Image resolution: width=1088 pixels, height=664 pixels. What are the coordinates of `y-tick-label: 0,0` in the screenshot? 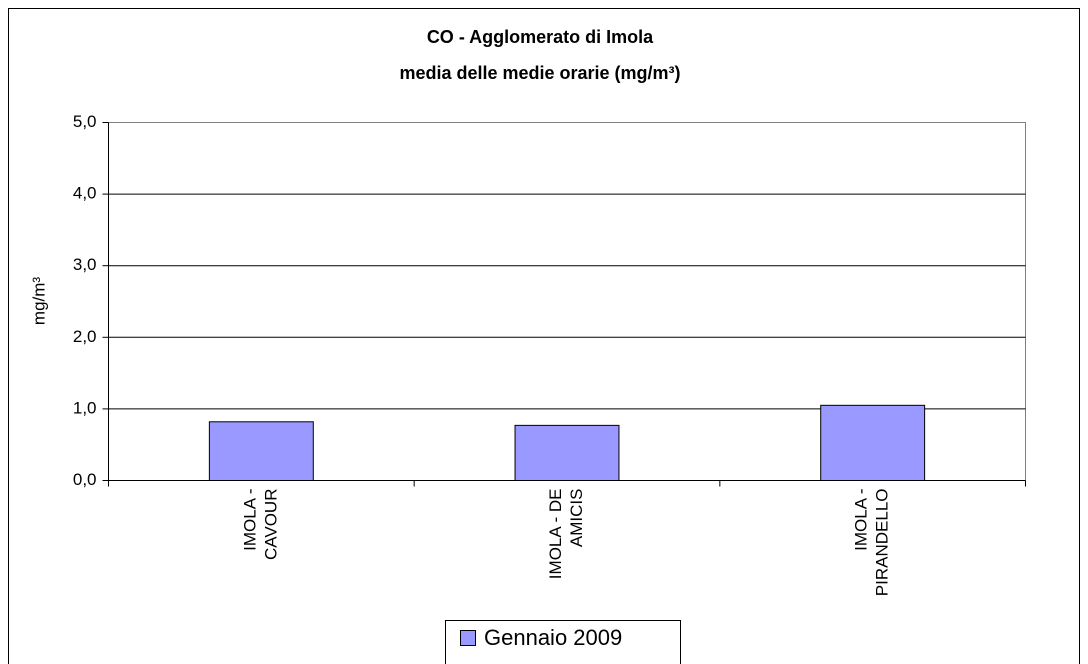 It's located at (85, 479).